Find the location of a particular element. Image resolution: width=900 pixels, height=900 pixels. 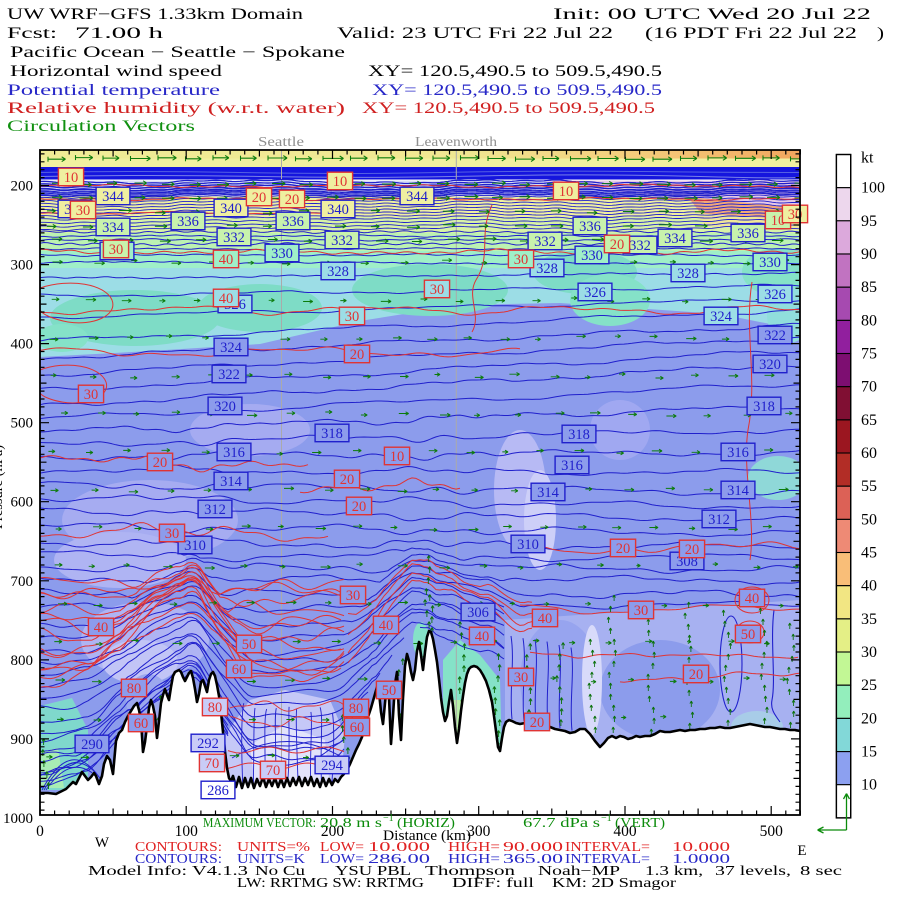

svg-text: 800 is located at coordinates (22, 661).